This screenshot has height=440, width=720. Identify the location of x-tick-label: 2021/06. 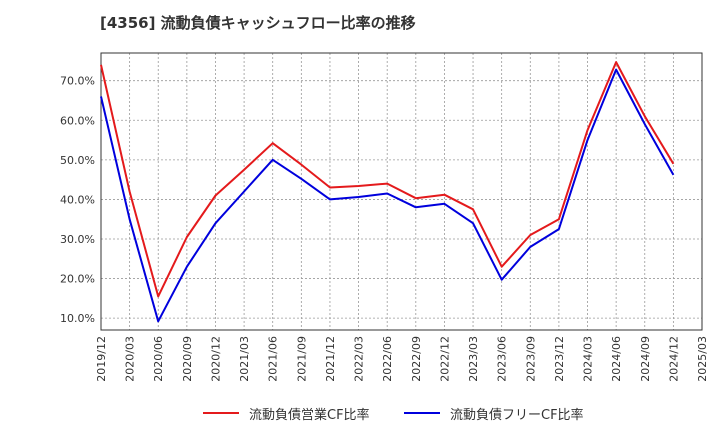
(273, 359).